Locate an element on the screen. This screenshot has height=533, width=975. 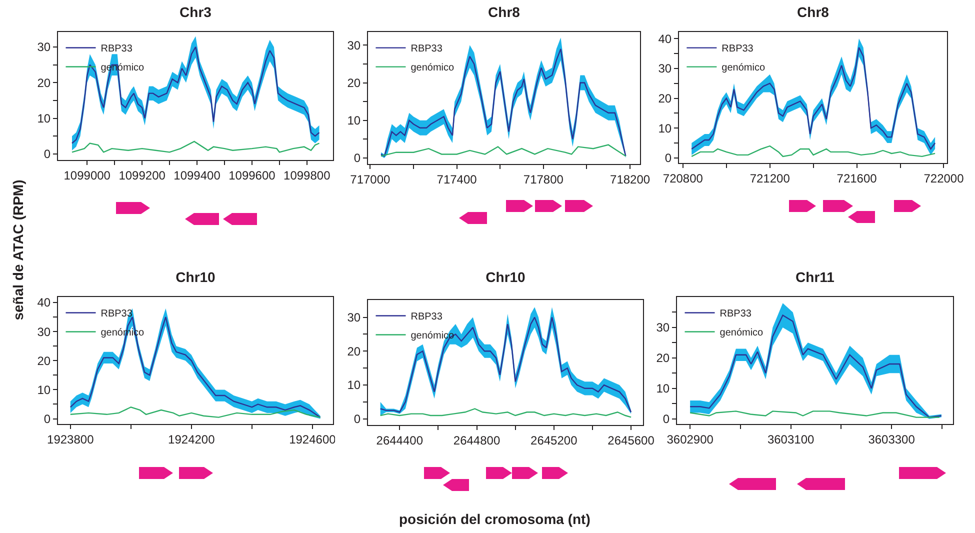
x-tick-label: 1924200 is located at coordinates (192, 439).